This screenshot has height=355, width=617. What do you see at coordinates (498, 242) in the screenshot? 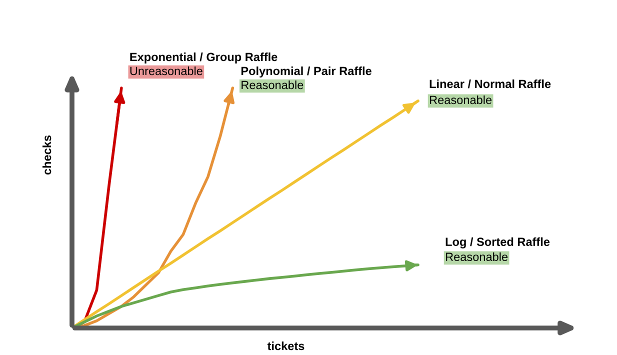
I see `text: Log / Sorted Raffle` at bounding box center [498, 242].